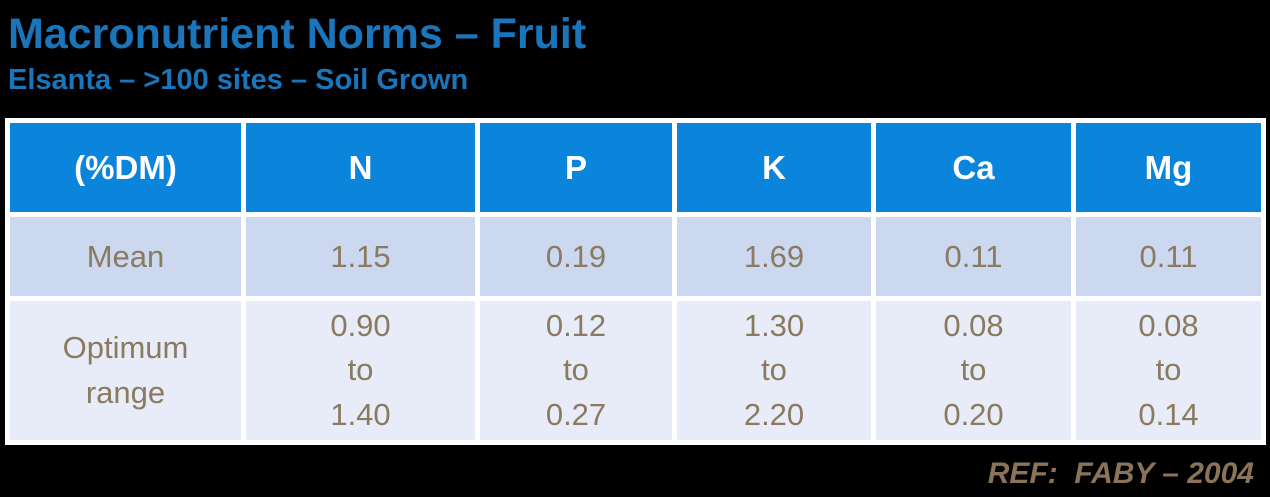  I want to click on column-header-p: P, so click(576, 167).